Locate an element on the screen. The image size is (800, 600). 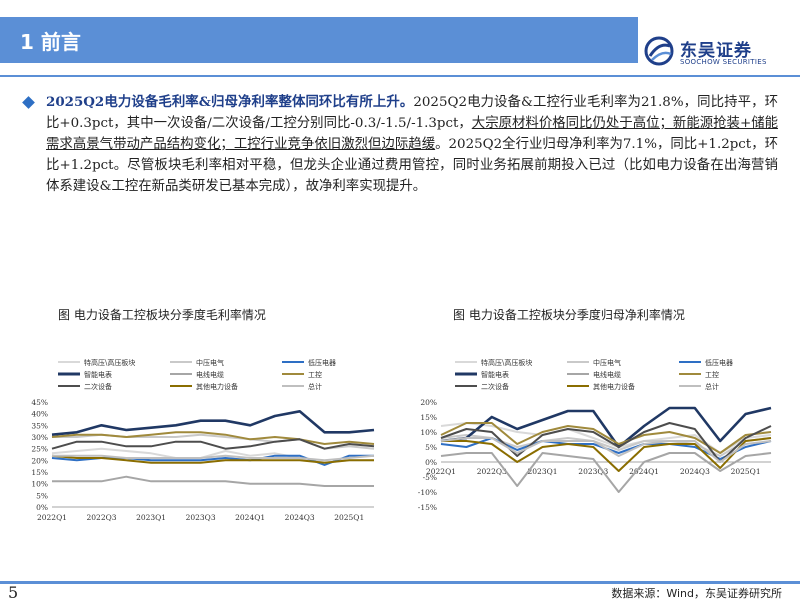
bullet-icon is located at coordinates (28, 102).